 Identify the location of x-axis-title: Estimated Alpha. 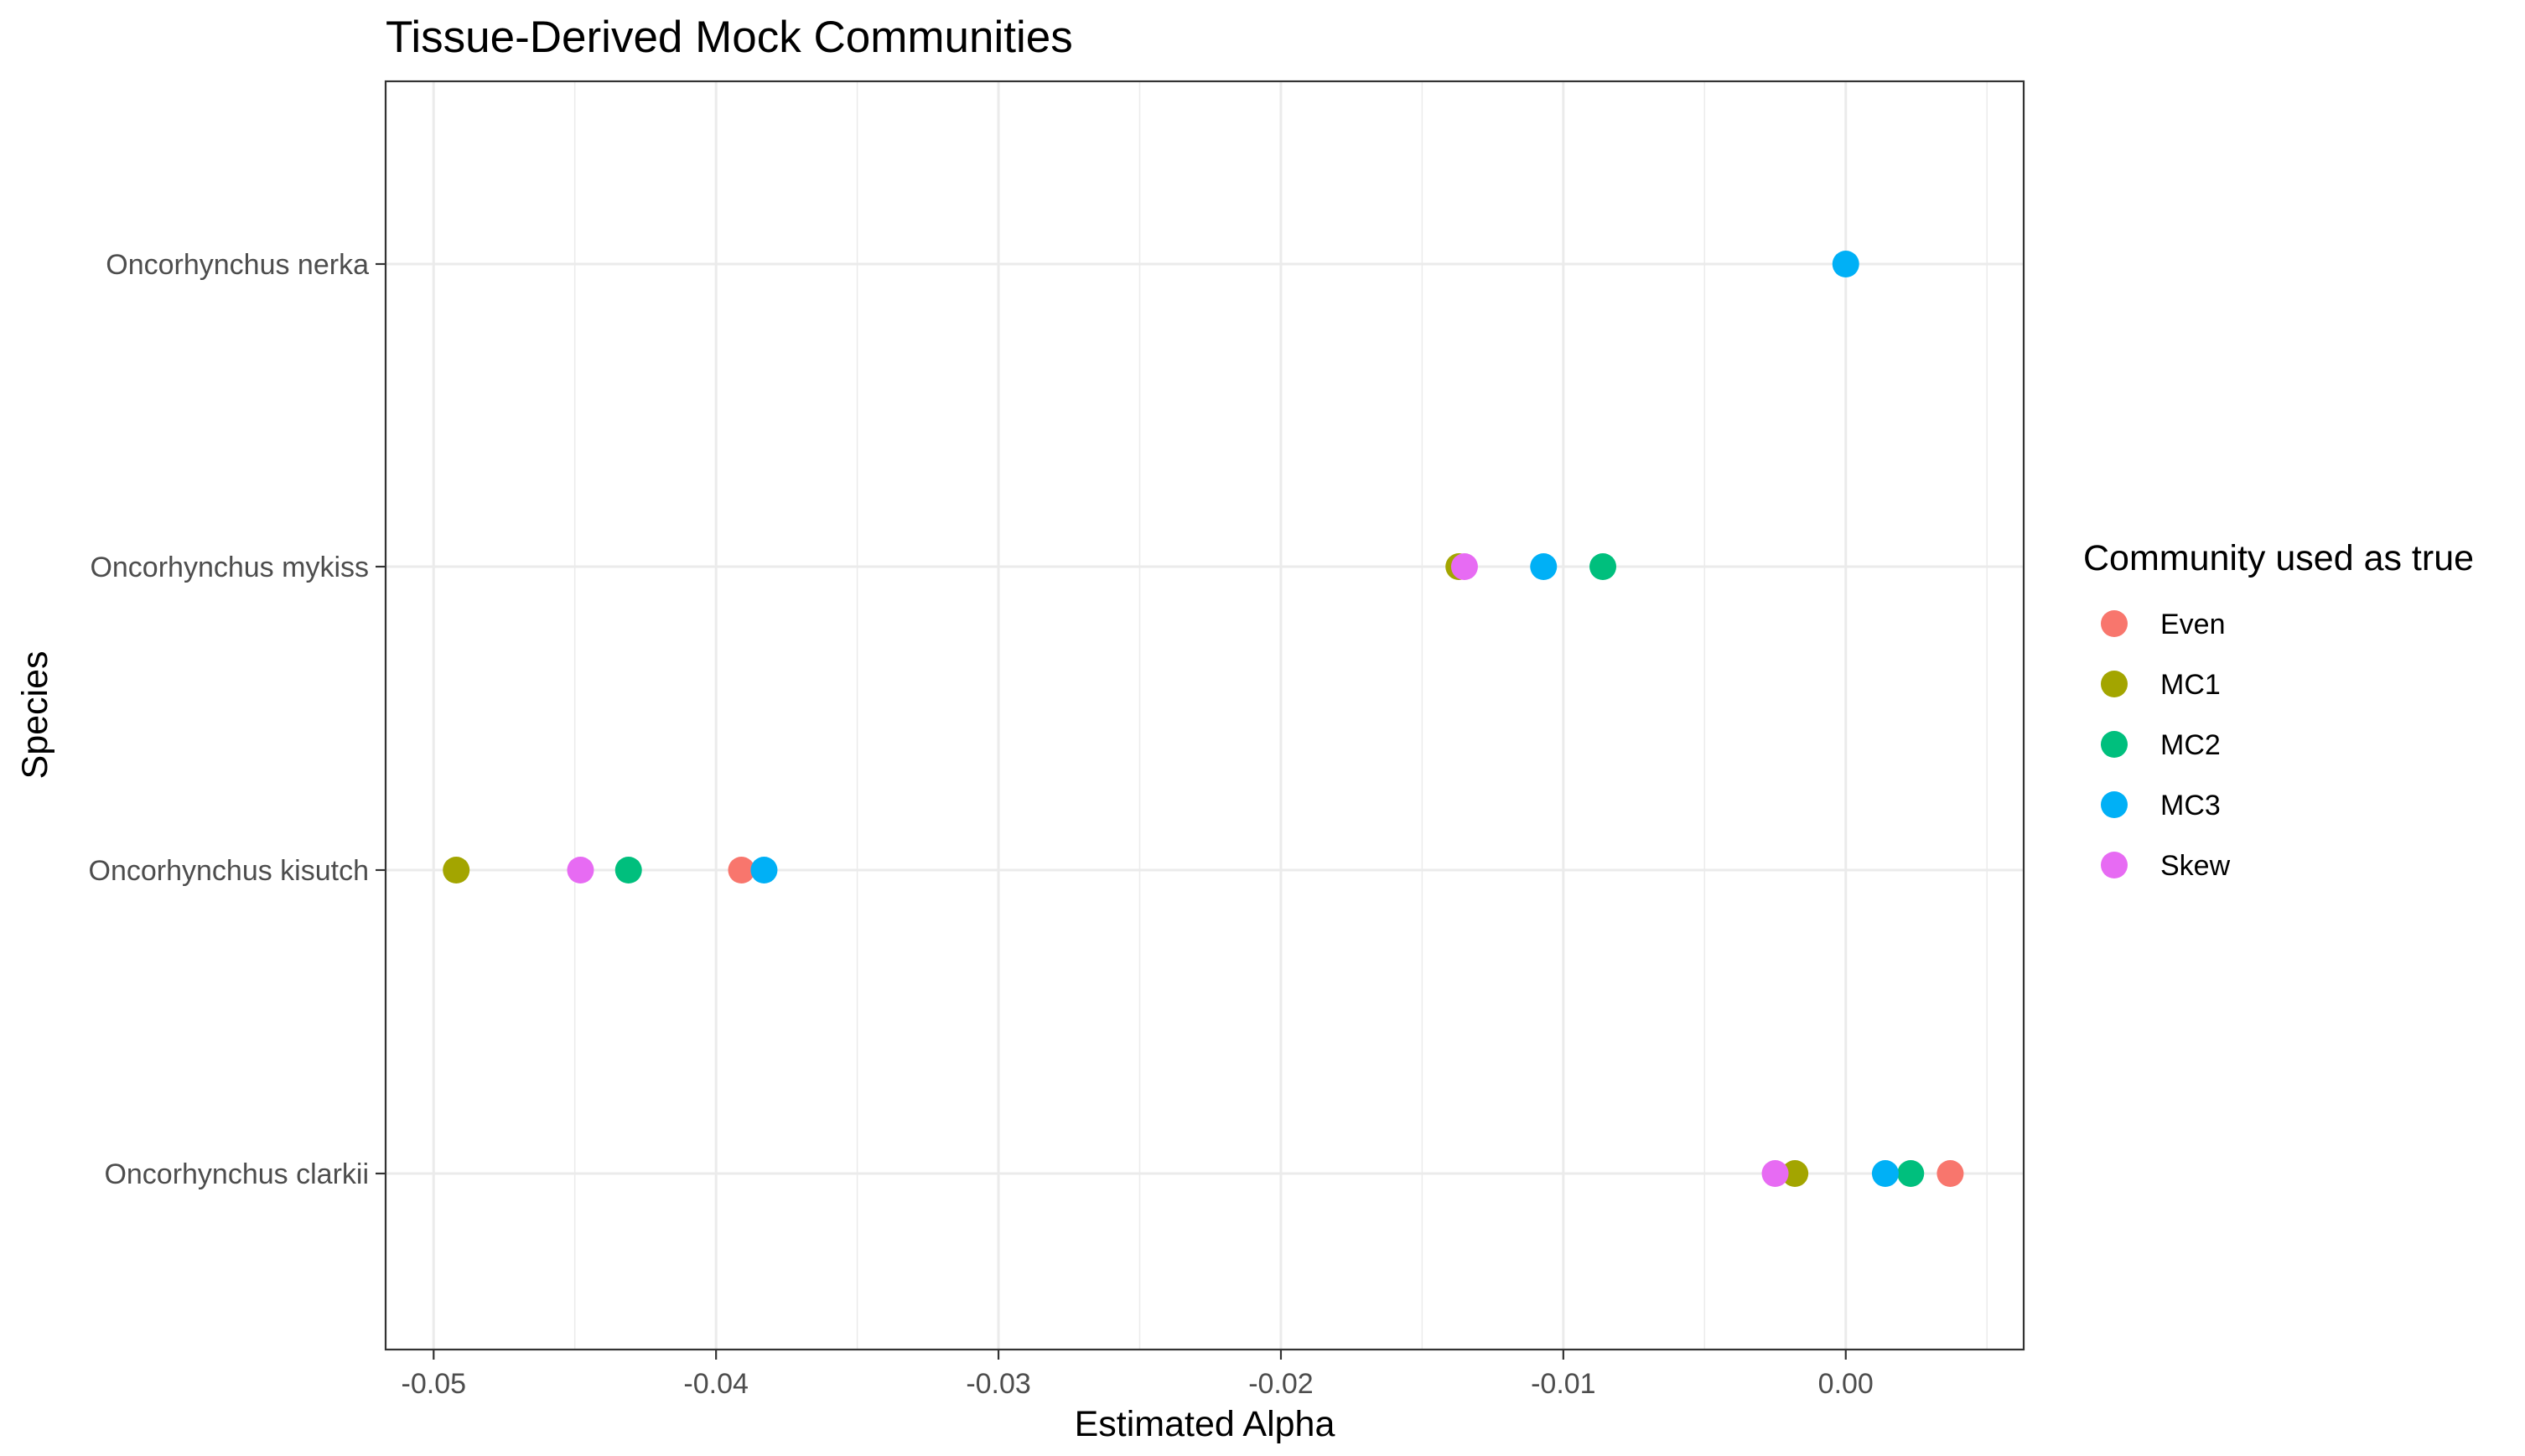
(1205, 1424).